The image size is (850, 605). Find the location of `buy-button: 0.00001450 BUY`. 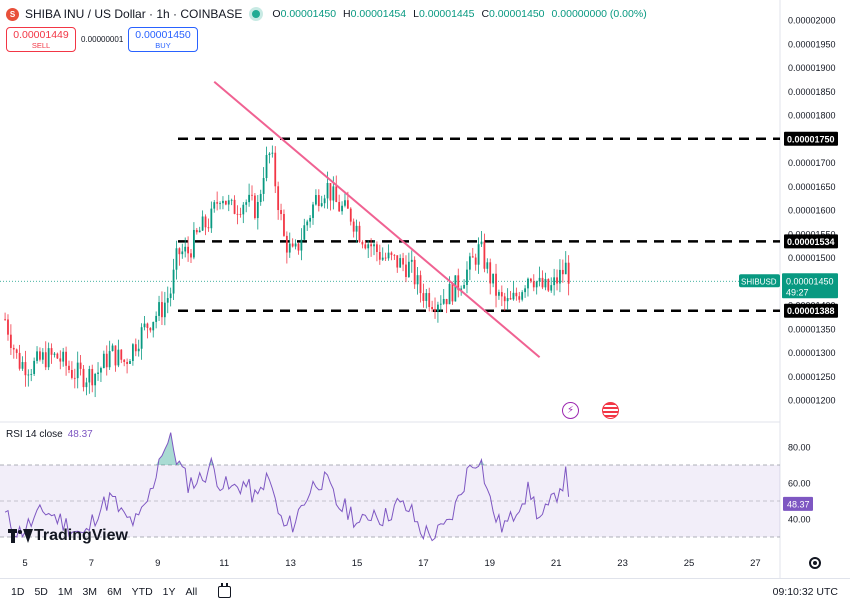

buy-button: 0.00001450 BUY is located at coordinates (163, 39).